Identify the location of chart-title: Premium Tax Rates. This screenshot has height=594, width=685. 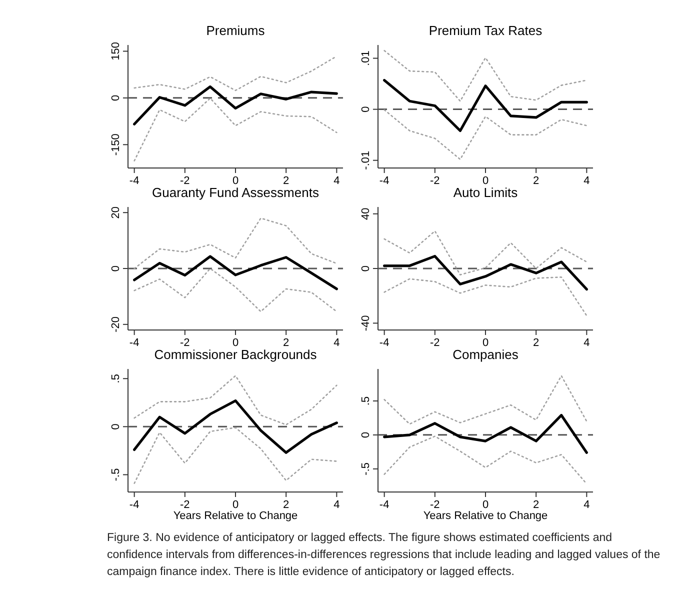
(485, 30).